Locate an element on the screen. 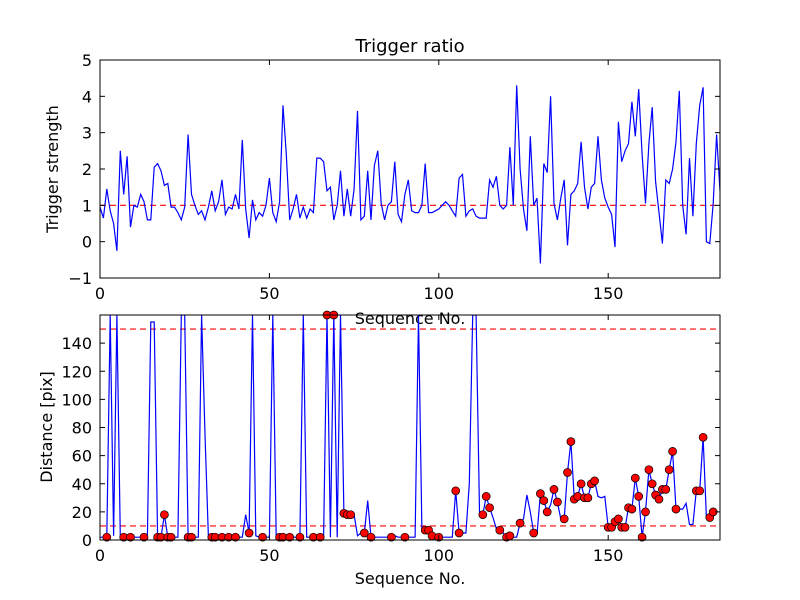 The width and height of the screenshot is (800, 600). chart1-title: Trigger ratio is located at coordinates (409, 46).